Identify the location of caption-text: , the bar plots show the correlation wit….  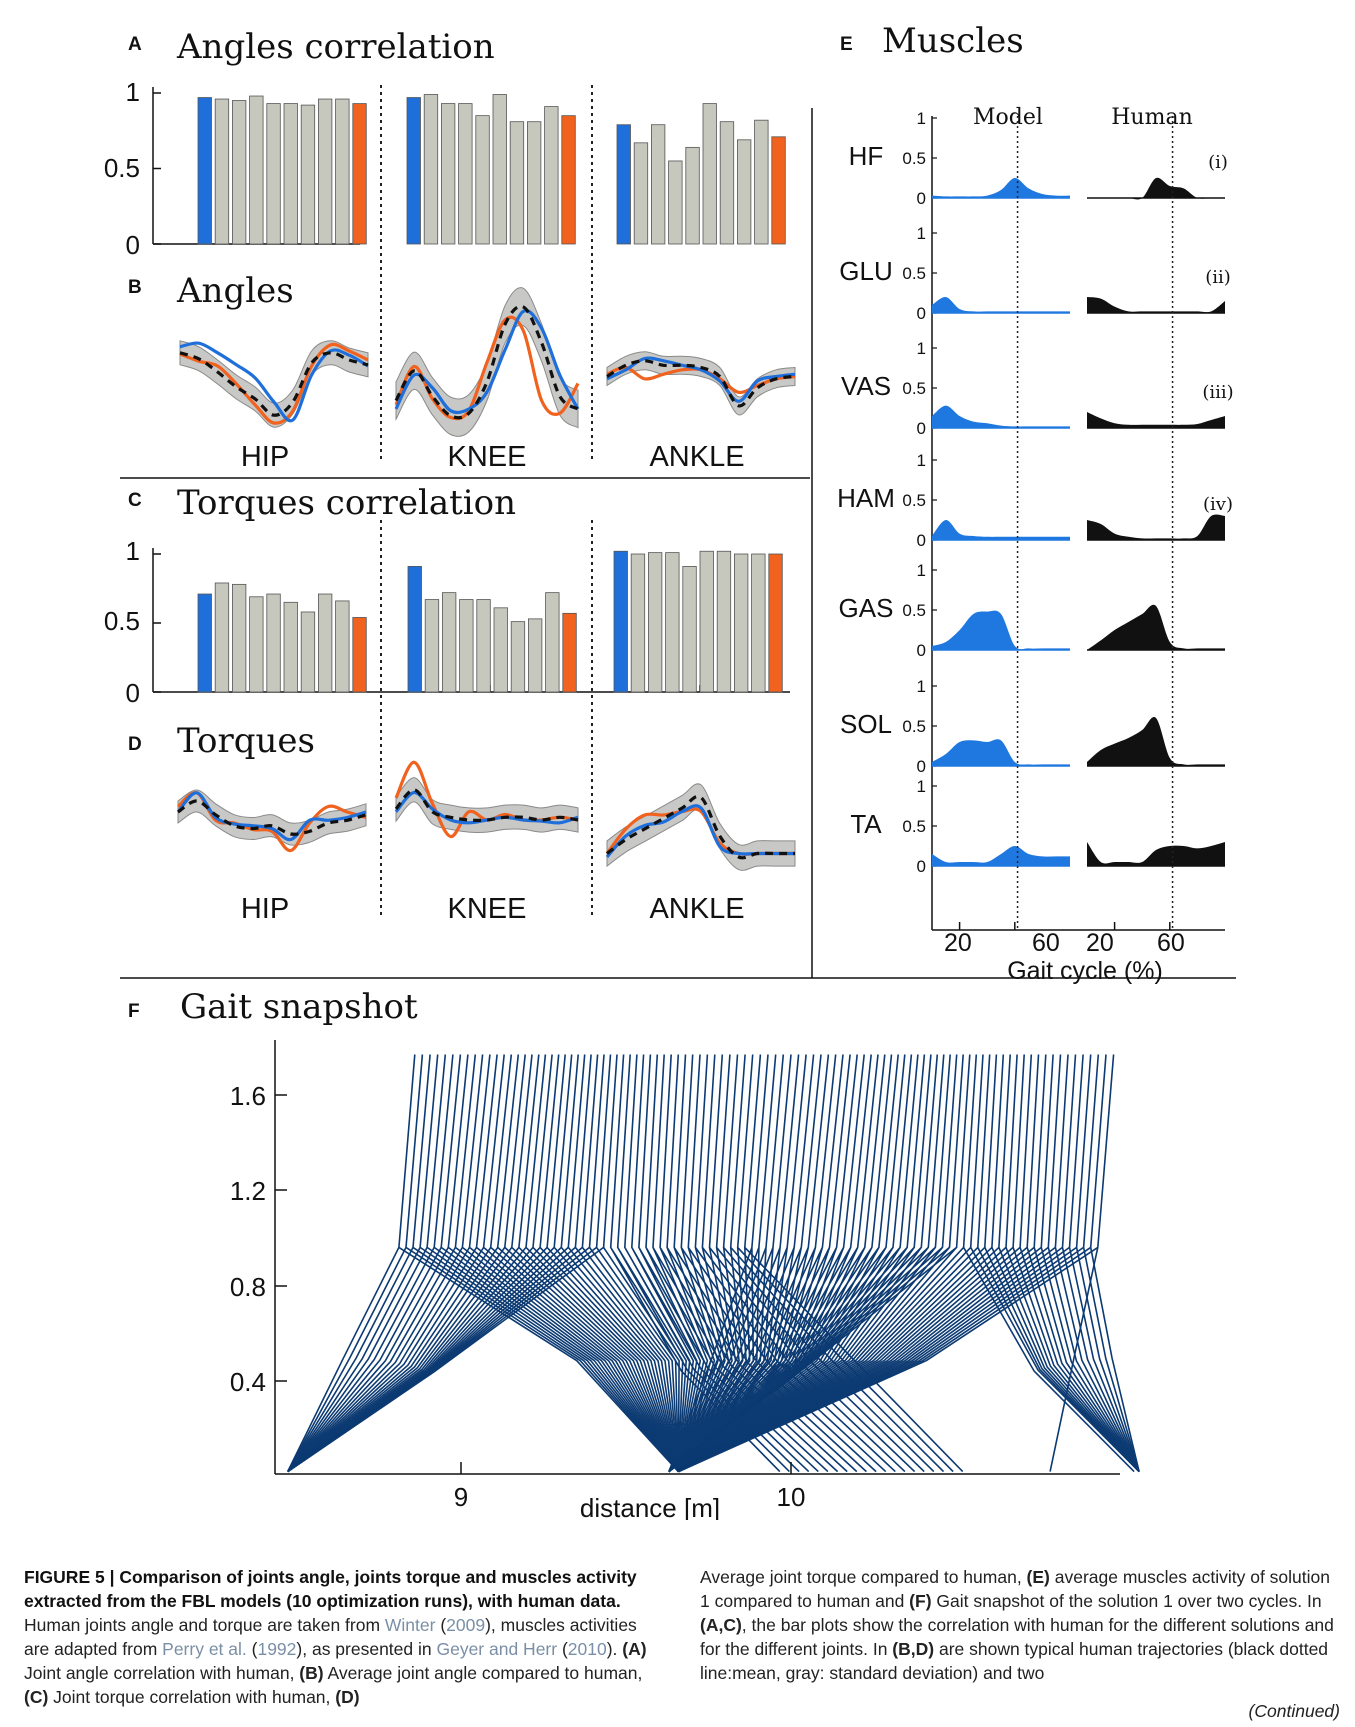
(1017, 1637).